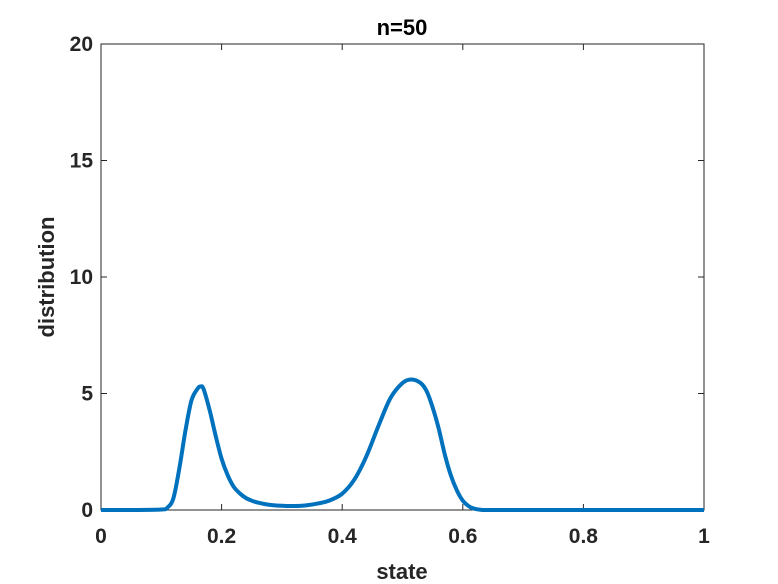 This screenshot has height=584, width=778. What do you see at coordinates (584, 536) in the screenshot?
I see `x-tick-label: 0.8` at bounding box center [584, 536].